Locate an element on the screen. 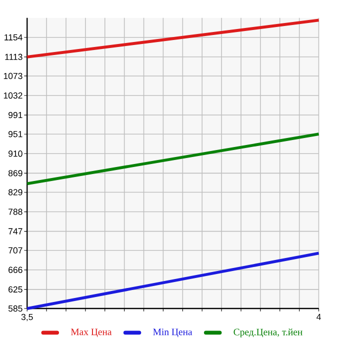 This screenshot has height=341, width=345. y-tick-label: 869 is located at coordinates (15, 173).